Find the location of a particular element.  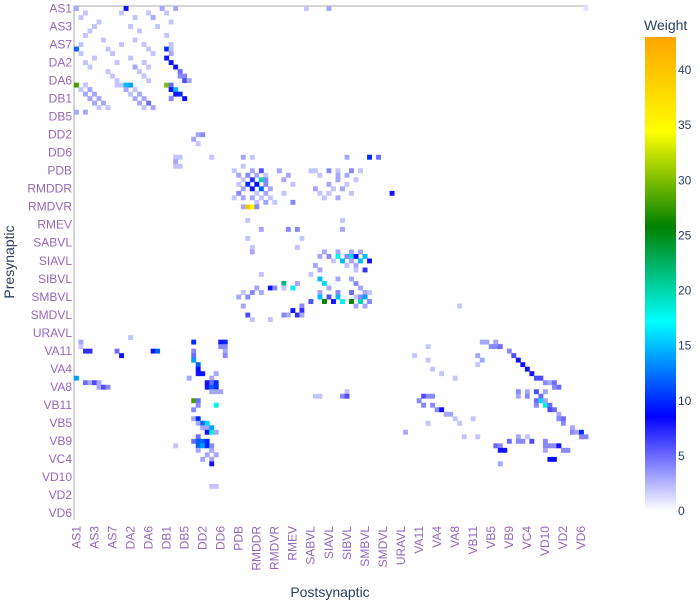

y-tick-label: AS1 is located at coordinates (60, 8).